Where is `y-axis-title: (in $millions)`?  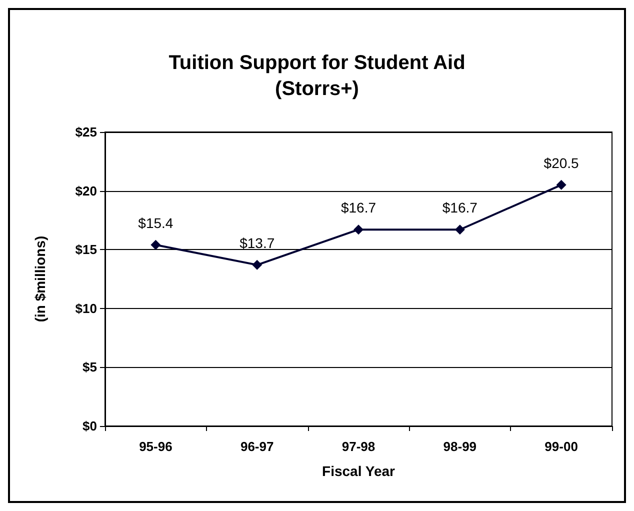 y-axis-title: (in $millions) is located at coordinates (40, 279).